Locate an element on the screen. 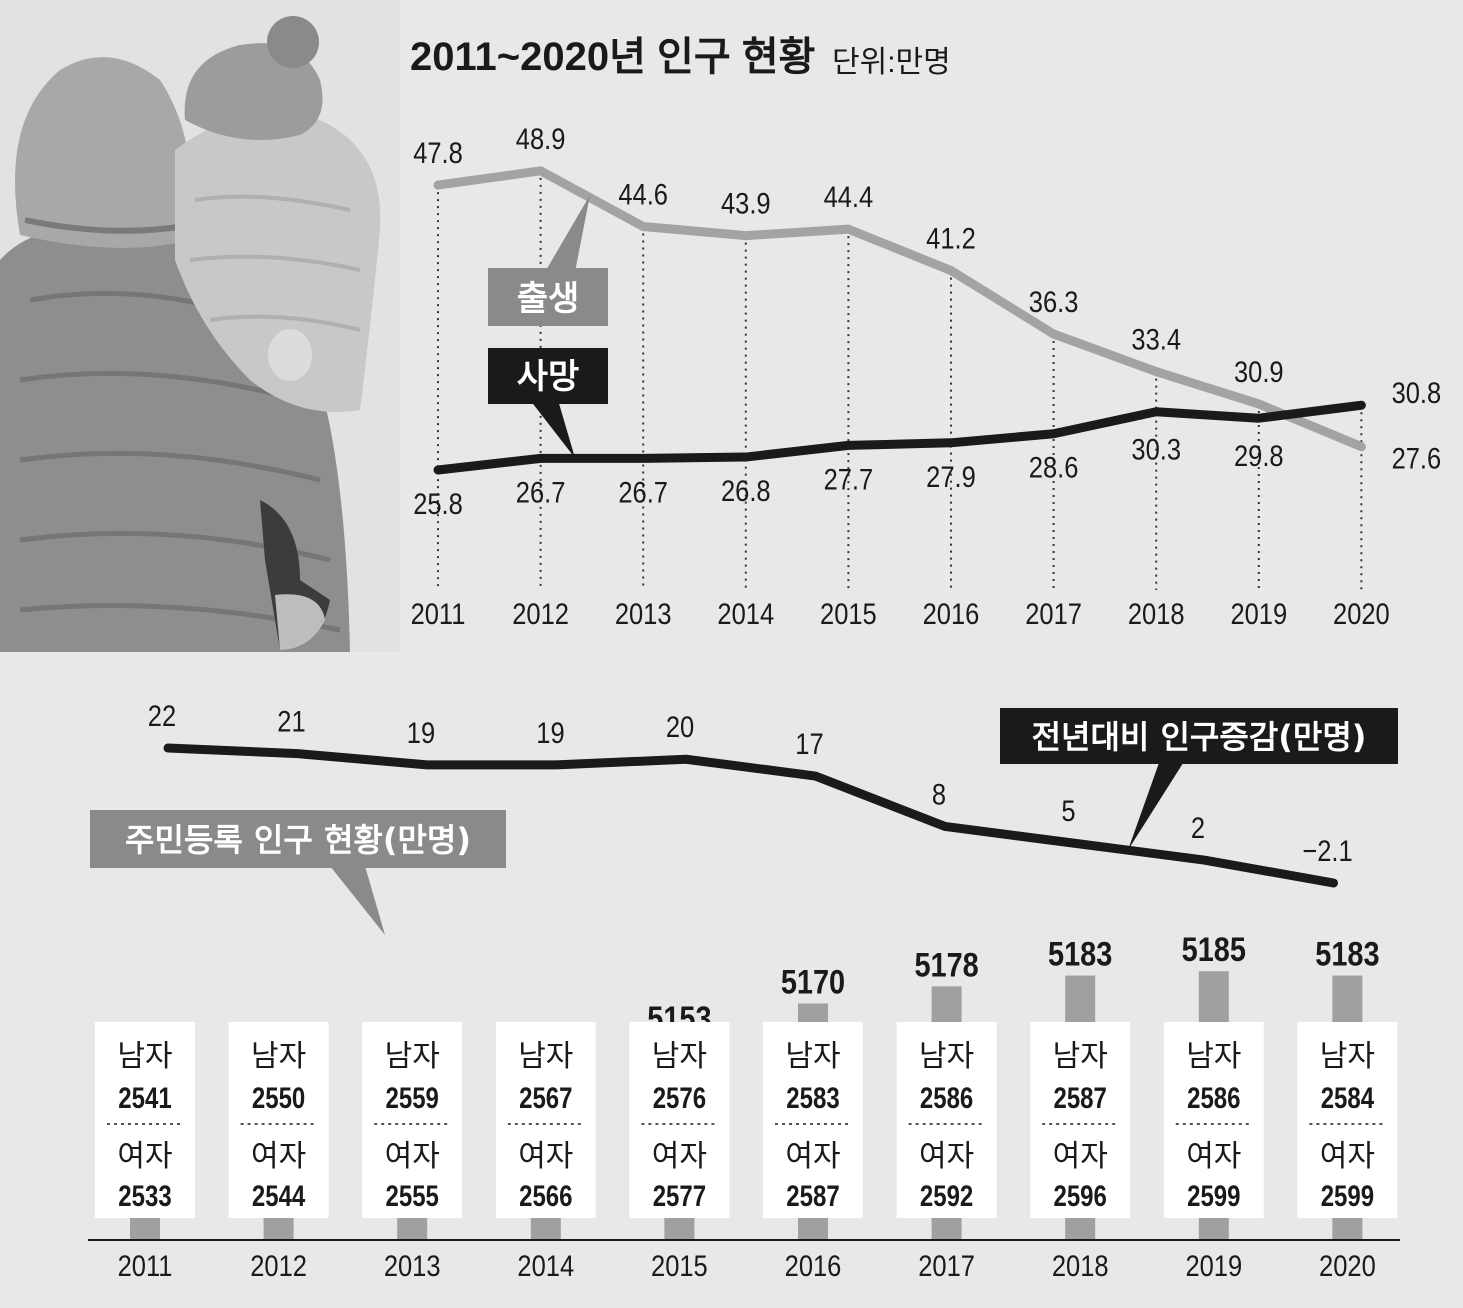 The image size is (1463, 1308). registered-chart-title-box: 주민등록 인구 현황(만명) is located at coordinates (298, 872).